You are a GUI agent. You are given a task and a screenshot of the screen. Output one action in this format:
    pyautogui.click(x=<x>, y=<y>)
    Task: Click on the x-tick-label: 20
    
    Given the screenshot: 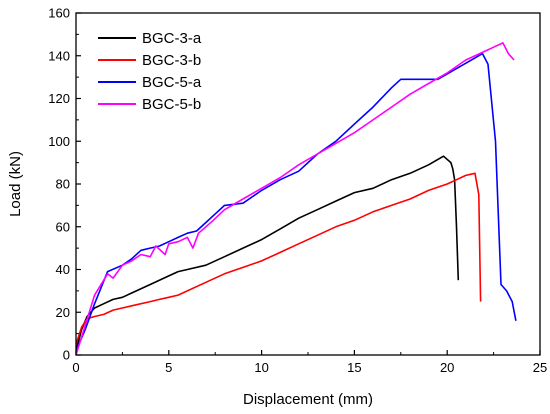 What is the action you would take?
    pyautogui.click(x=447, y=367)
    